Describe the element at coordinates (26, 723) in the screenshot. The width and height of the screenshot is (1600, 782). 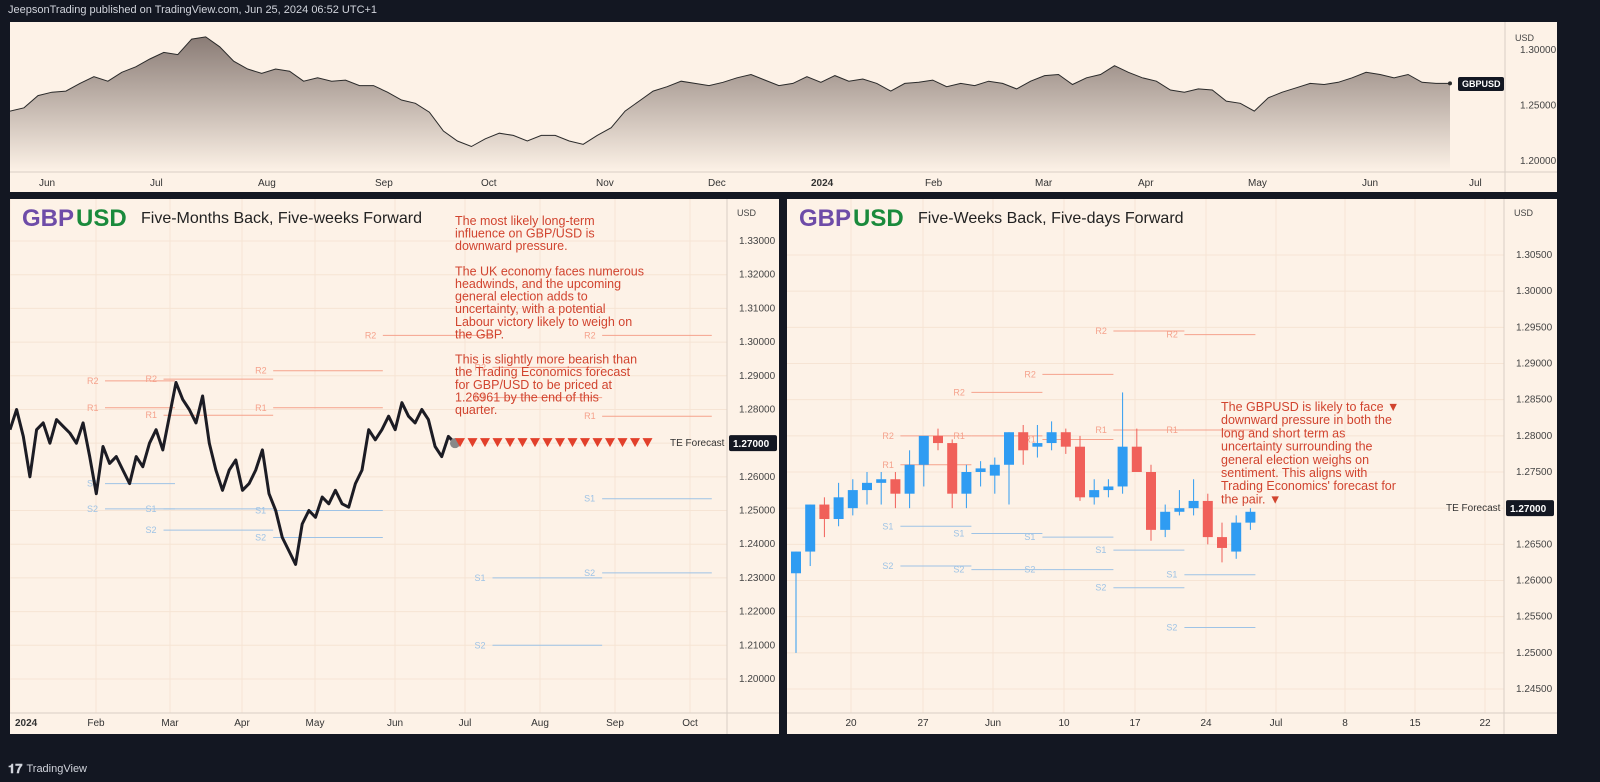
I see `long-x-tick-label: 2024` at that location.